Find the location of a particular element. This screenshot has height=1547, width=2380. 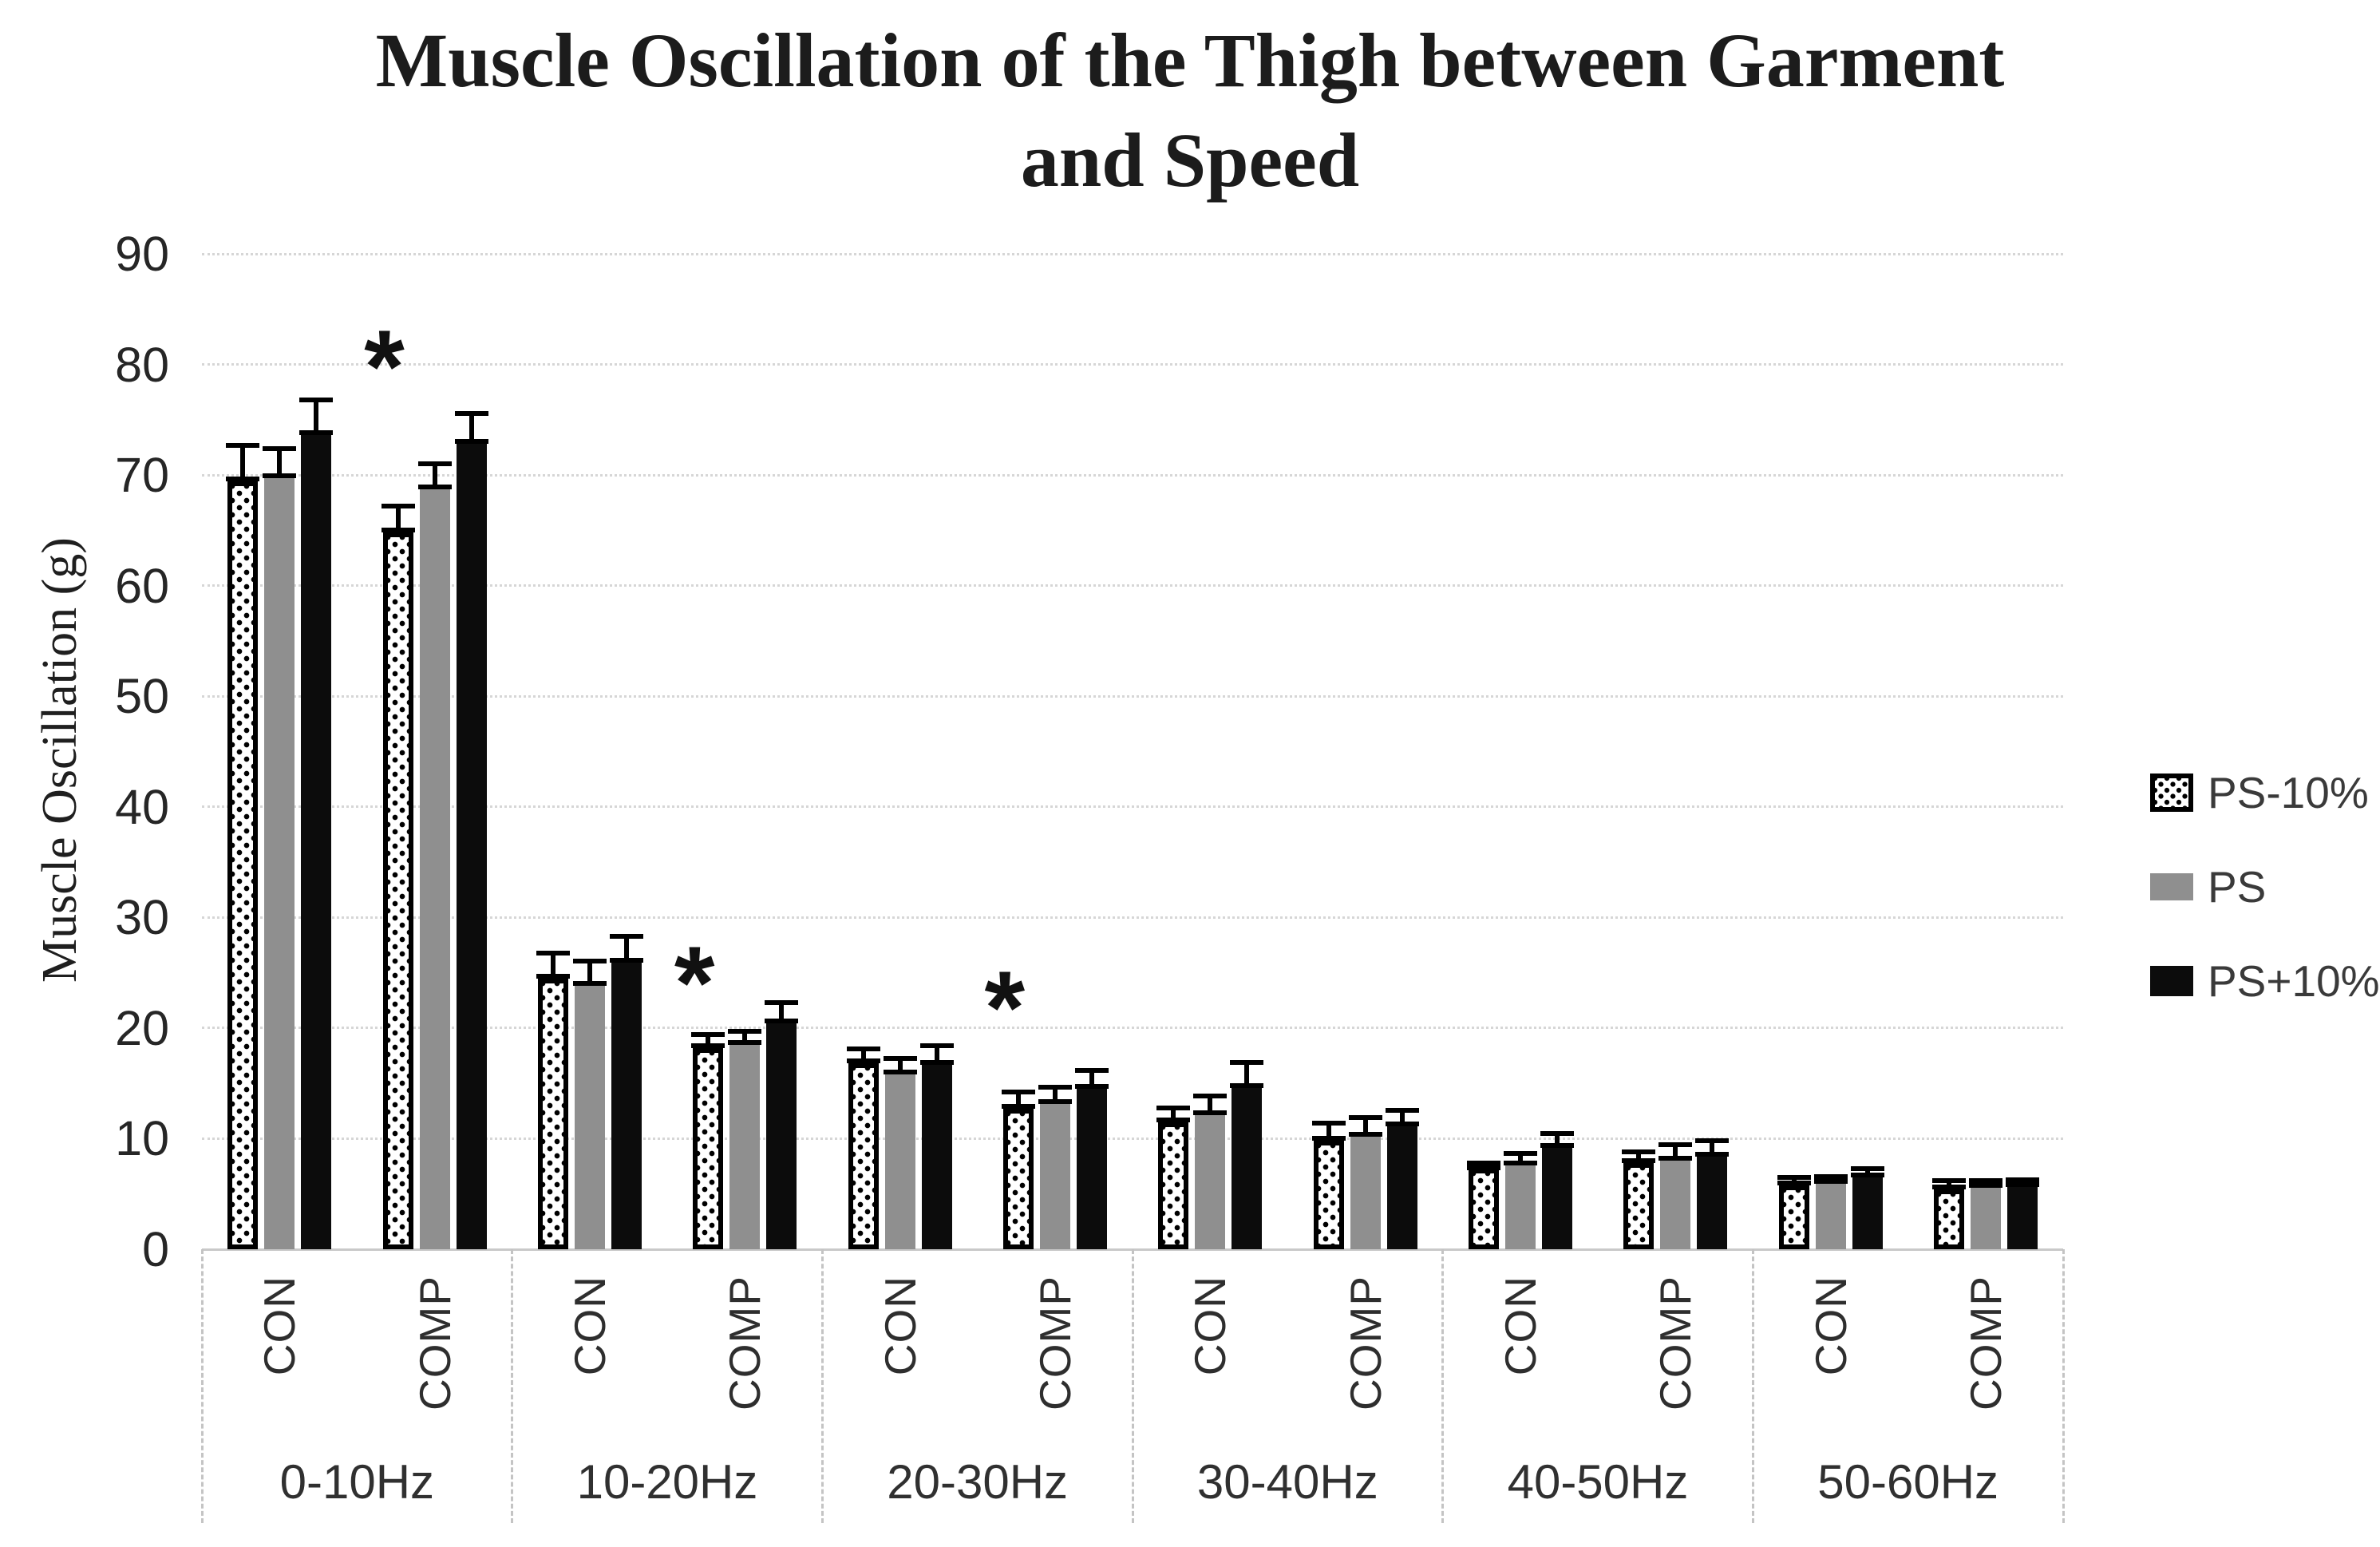

legend-item-PS: PS is located at coordinates (2265, 887).